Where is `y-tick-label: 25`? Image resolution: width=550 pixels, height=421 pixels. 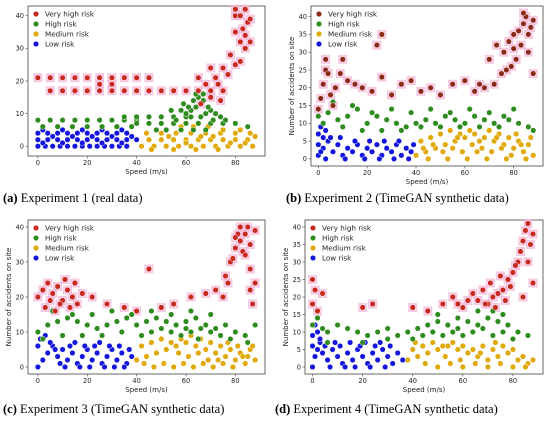 y-tick-label: 25 is located at coordinates (297, 280).